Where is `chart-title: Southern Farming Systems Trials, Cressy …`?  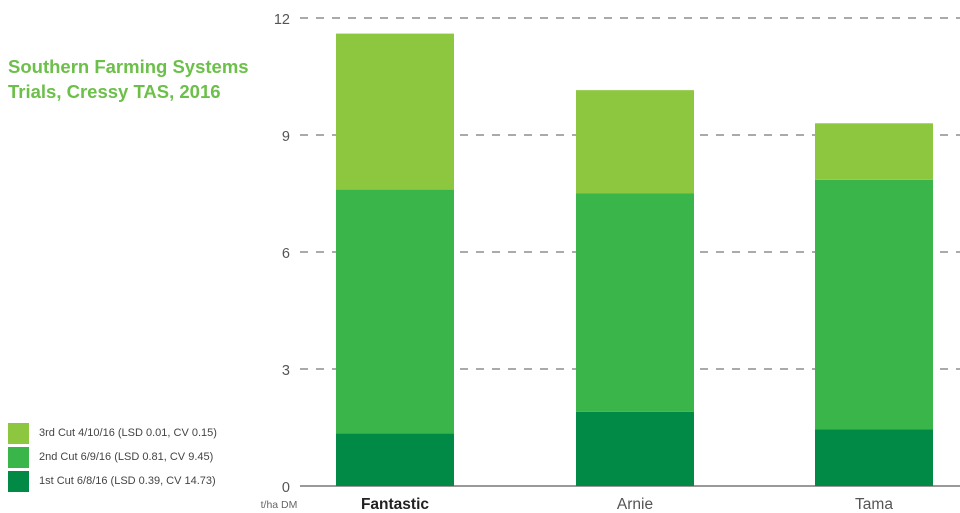 chart-title: Southern Farming Systems Trials, Cressy … is located at coordinates (148, 79).